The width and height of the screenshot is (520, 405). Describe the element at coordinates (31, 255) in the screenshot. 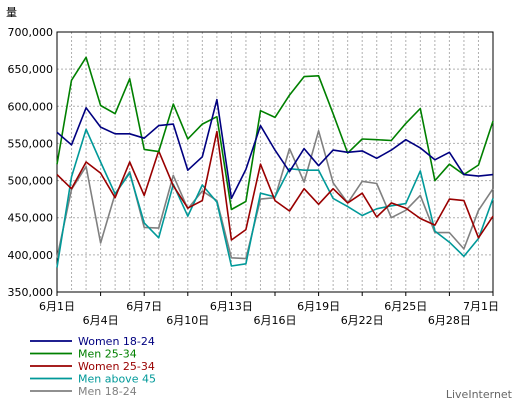

I see `y-tick-label: 400,000` at that location.